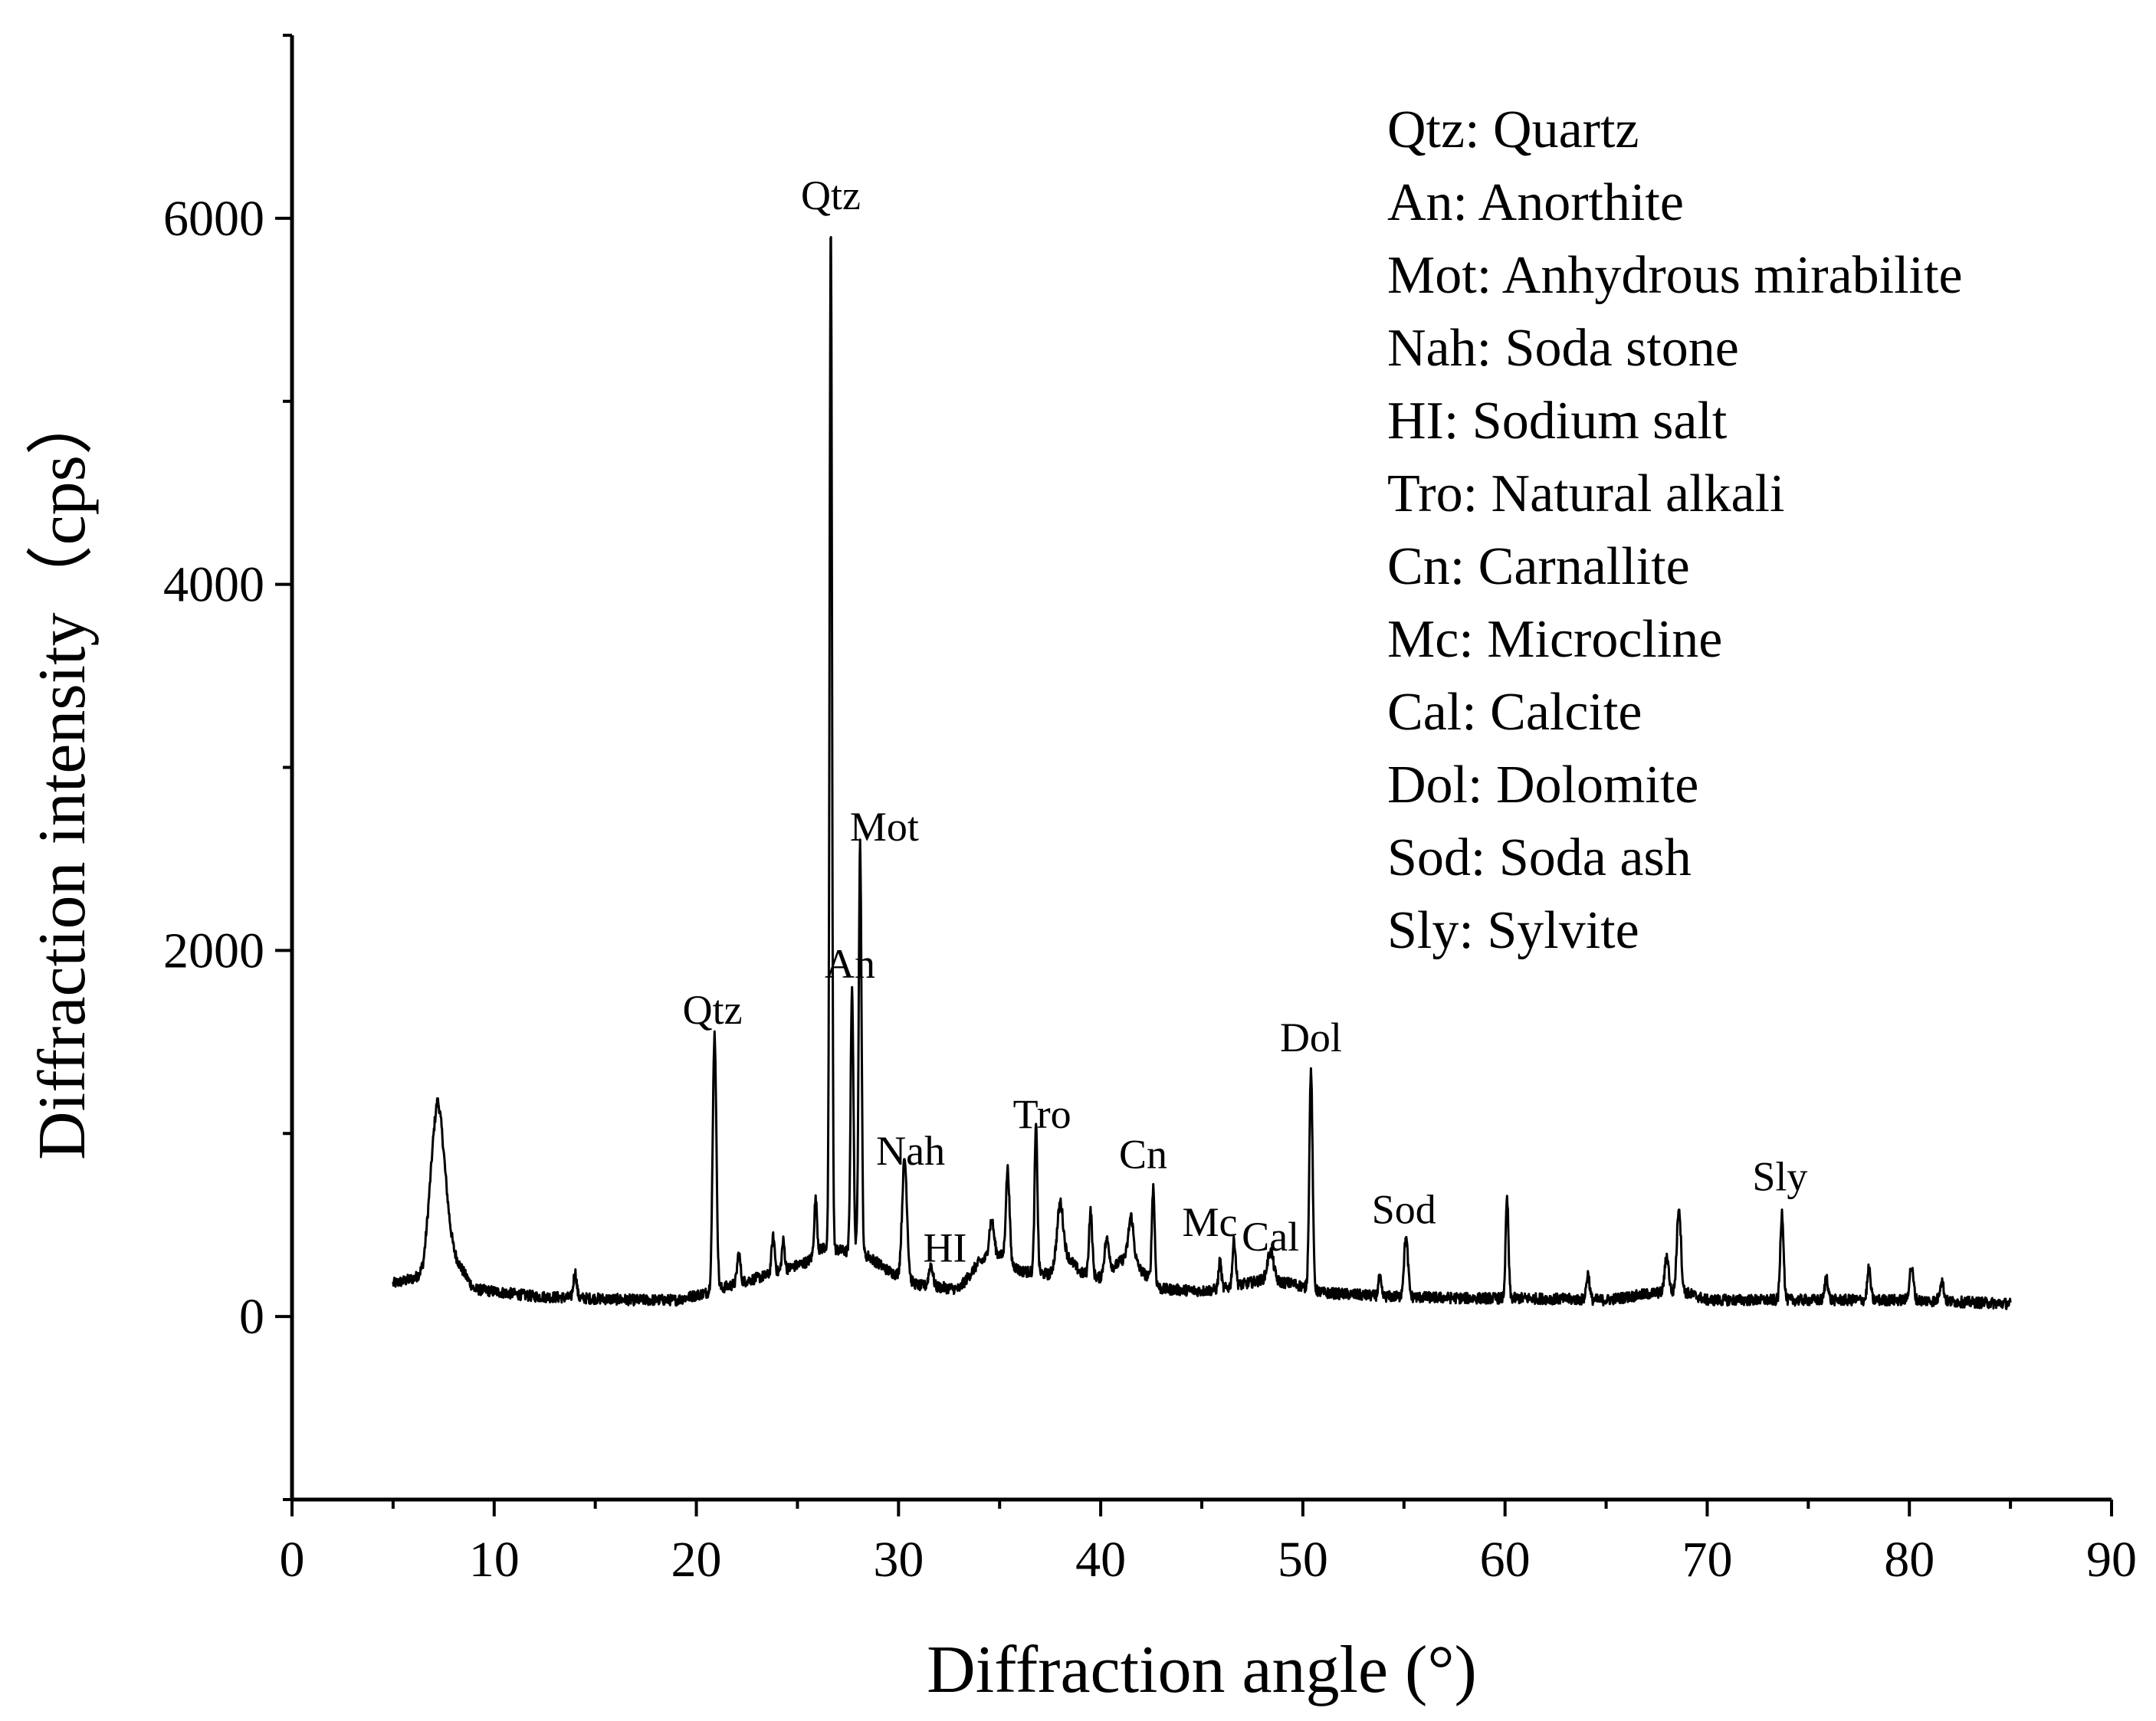 This screenshot has width=2156, height=1721. I want to click on y-tick-label: 4000, so click(213, 585).